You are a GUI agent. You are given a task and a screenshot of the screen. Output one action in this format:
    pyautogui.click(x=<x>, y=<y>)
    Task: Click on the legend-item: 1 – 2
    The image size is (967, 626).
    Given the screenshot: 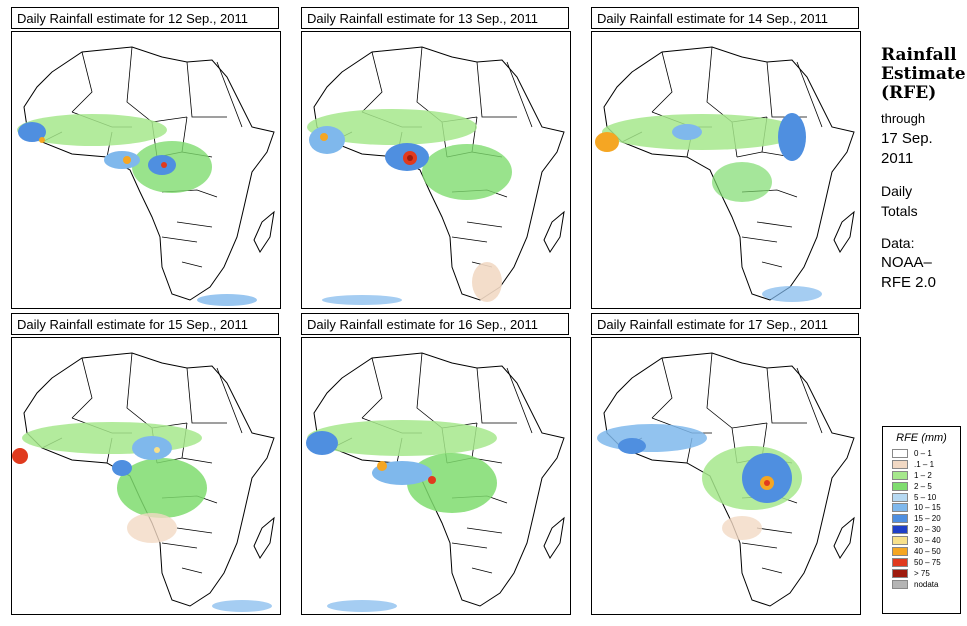 What is the action you would take?
    pyautogui.click(x=926, y=475)
    